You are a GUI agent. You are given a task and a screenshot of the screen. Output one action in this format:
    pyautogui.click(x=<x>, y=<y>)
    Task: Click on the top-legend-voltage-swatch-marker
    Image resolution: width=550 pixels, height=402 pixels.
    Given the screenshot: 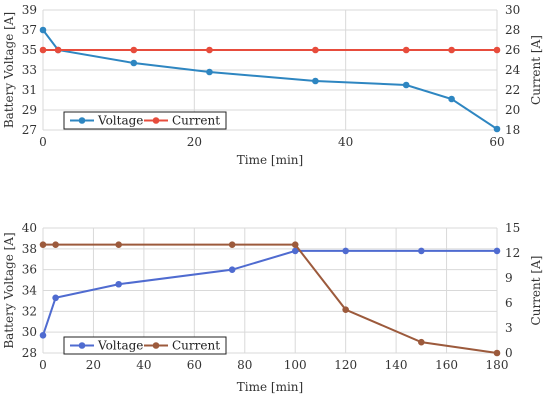 What is the action you would take?
    pyautogui.click(x=82, y=120)
    